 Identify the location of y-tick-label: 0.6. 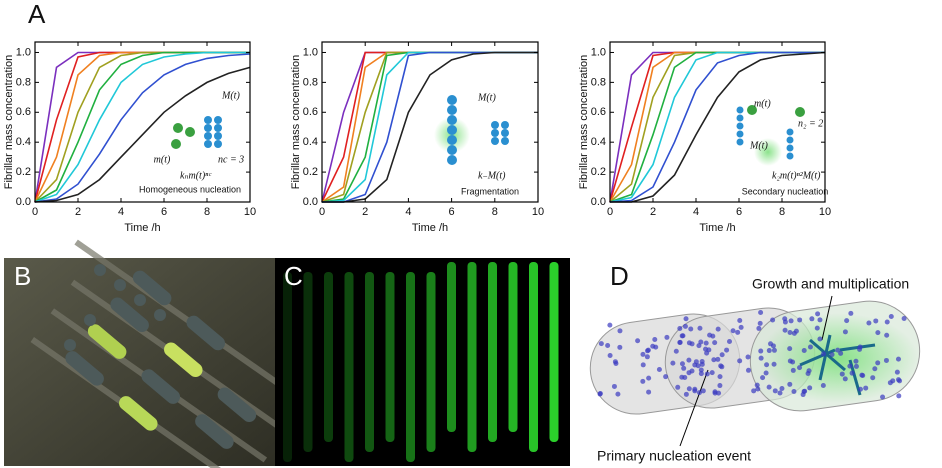
(598, 112).